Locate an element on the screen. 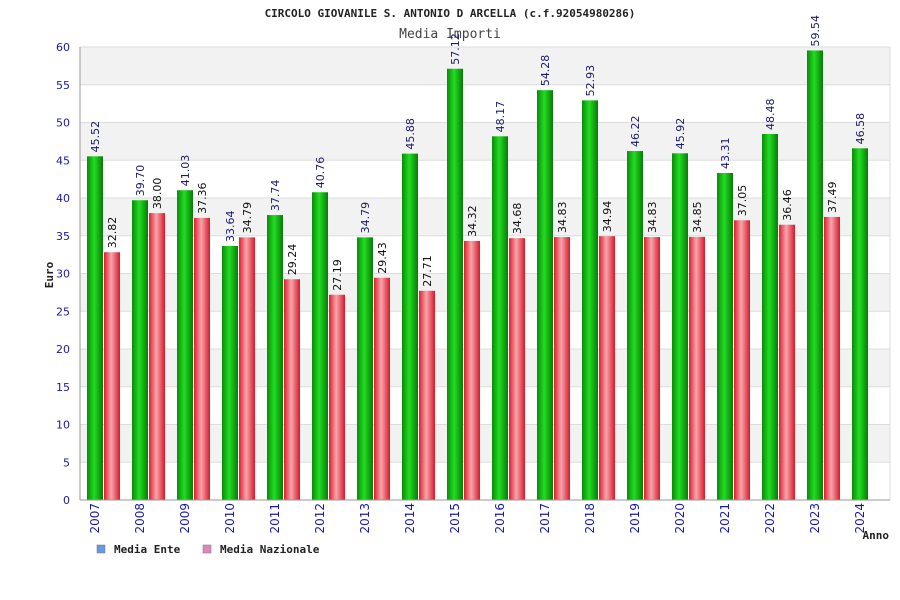 The width and height of the screenshot is (900, 600). value-label-media-nazionale-2008: 38.00 is located at coordinates (157, 194).